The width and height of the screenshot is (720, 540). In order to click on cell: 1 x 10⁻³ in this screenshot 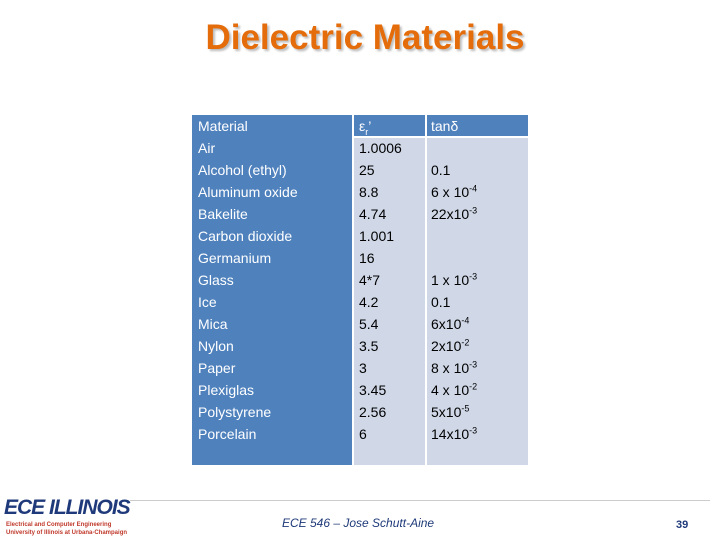, I will do `click(454, 280)`.